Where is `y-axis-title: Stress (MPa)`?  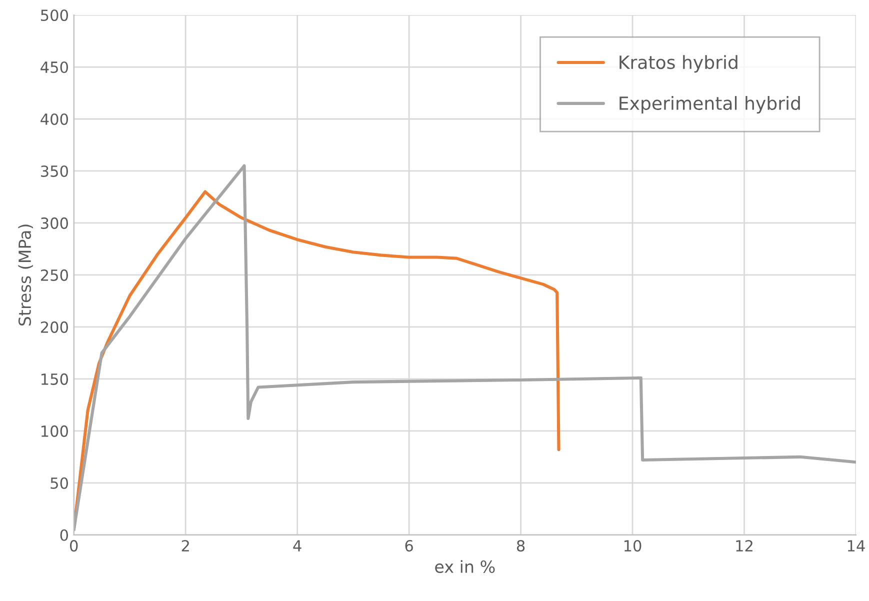 y-axis-title: Stress (MPa) is located at coordinates (26, 275).